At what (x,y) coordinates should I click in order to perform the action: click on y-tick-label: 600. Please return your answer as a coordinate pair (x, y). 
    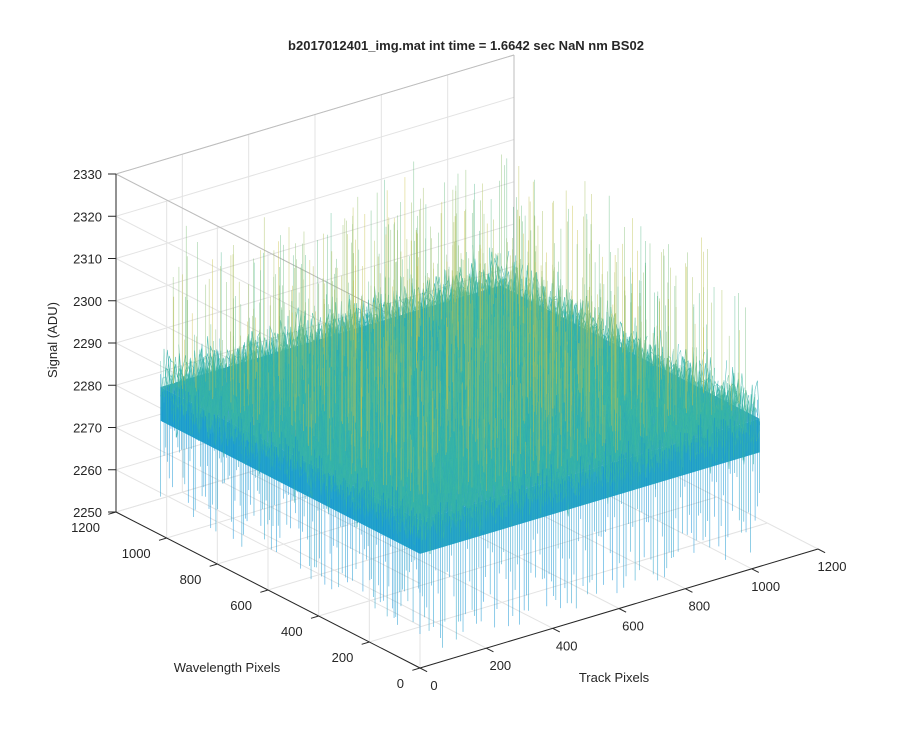
    Looking at the image, I should click on (241, 605).